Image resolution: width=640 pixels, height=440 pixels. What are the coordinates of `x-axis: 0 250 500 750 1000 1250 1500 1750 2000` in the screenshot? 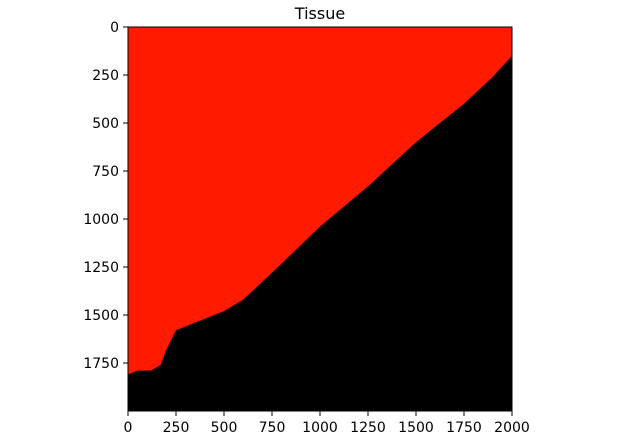 It's located at (327, 423).